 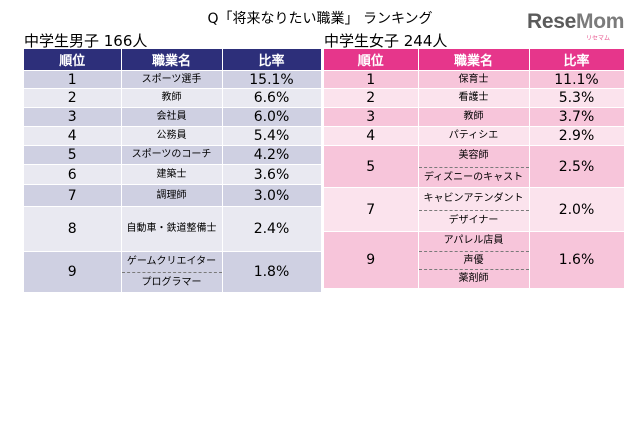 I want to click on job-name: 薬剤師, so click(x=473, y=278).